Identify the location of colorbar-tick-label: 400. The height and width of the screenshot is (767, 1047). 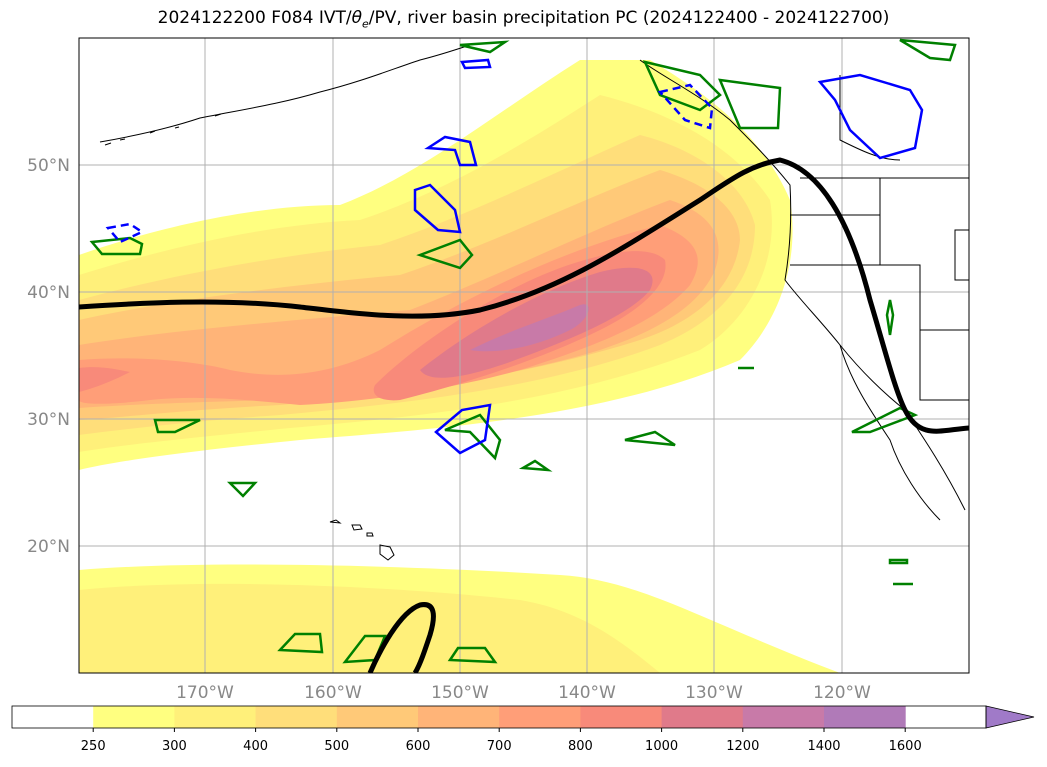
(255, 746).